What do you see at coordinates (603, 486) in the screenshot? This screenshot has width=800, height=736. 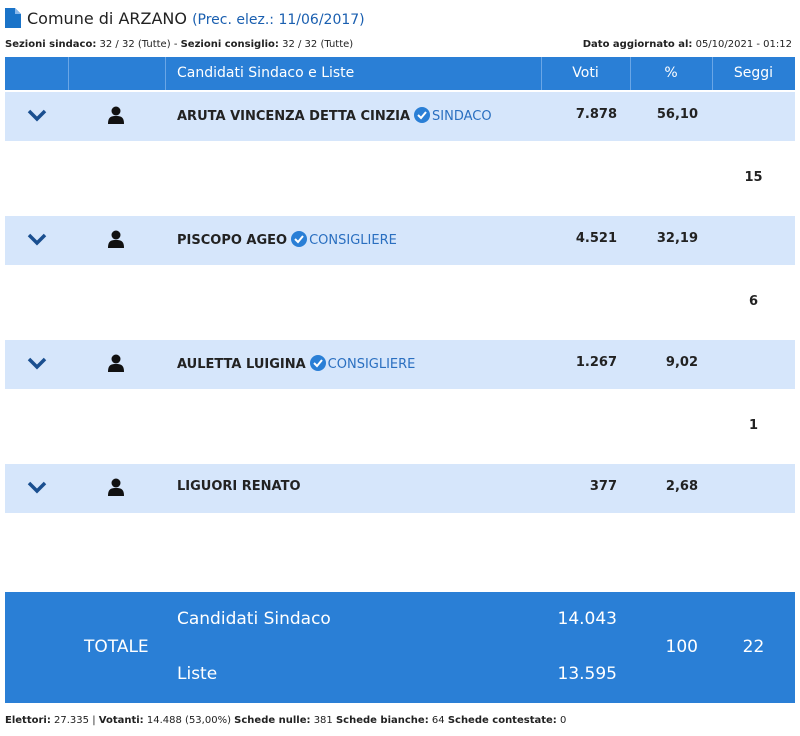 I see `votes: 377` at bounding box center [603, 486].